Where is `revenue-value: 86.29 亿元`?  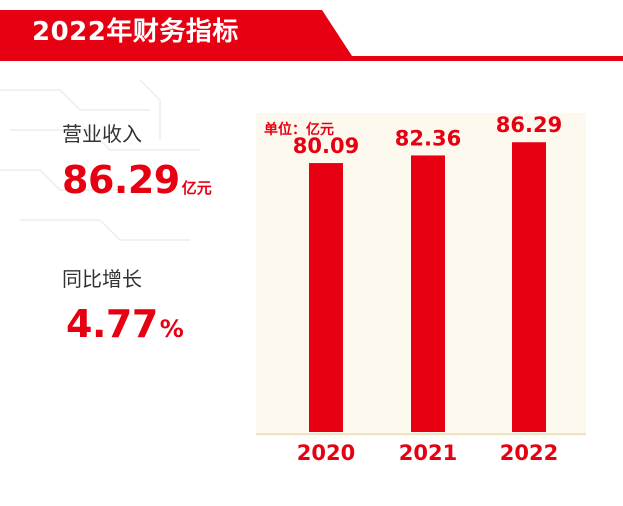 revenue-value: 86.29 亿元 is located at coordinates (137, 184).